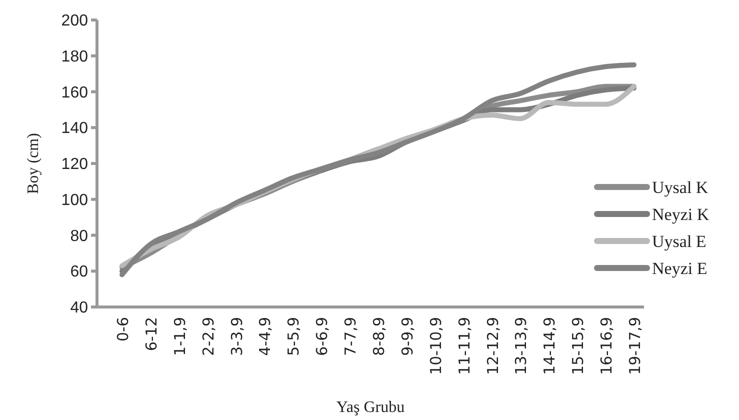 The image size is (739, 420). What do you see at coordinates (322, 336) in the screenshot?
I see `x-tick-label: 6-6,9` at bounding box center [322, 336].